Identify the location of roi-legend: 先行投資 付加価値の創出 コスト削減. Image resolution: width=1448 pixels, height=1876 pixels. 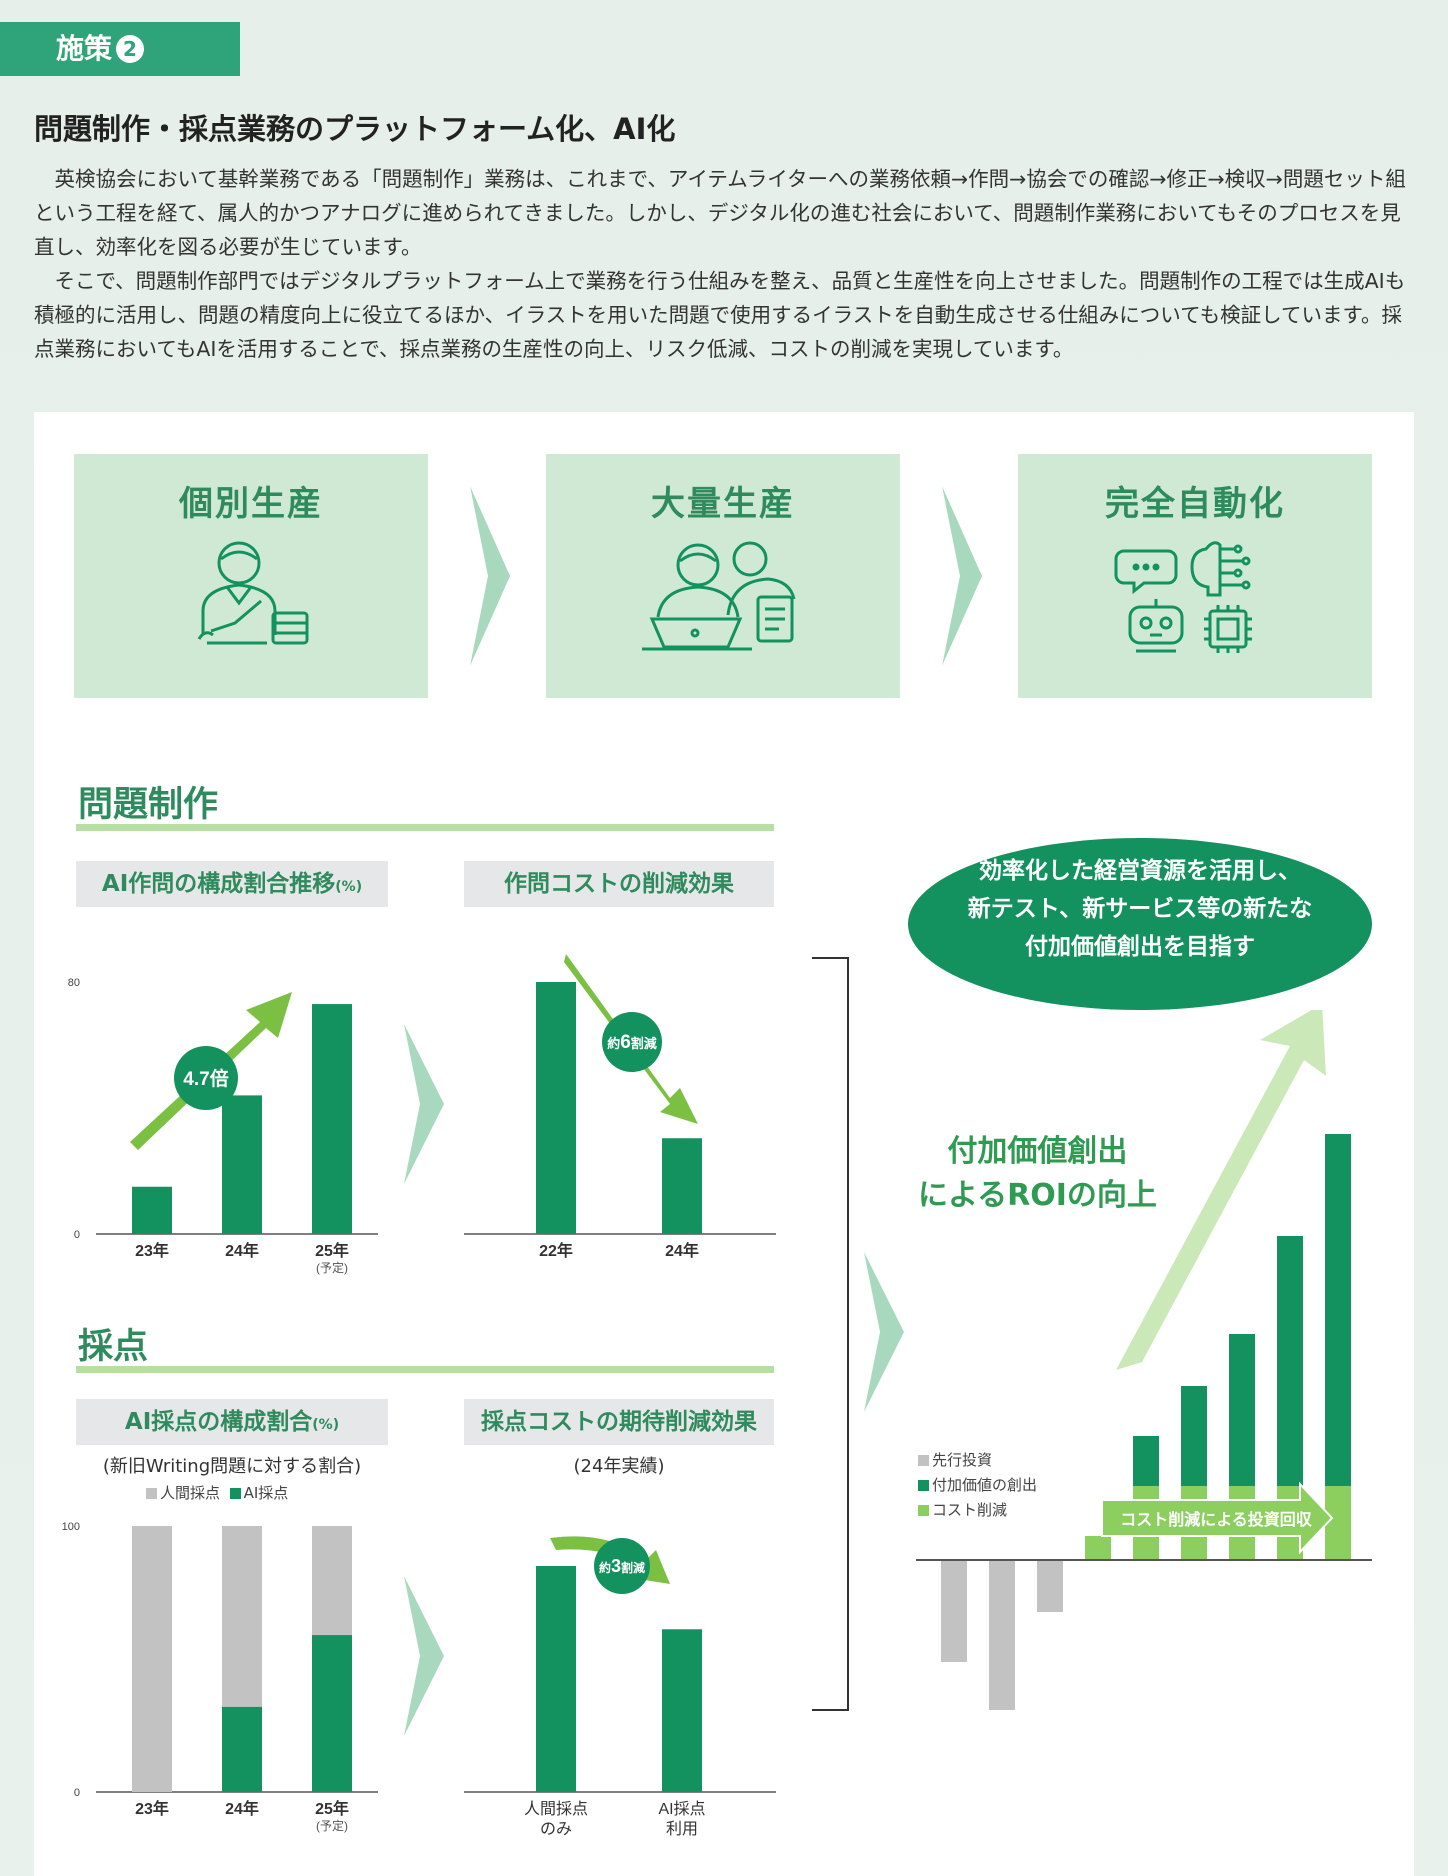
(977, 1485).